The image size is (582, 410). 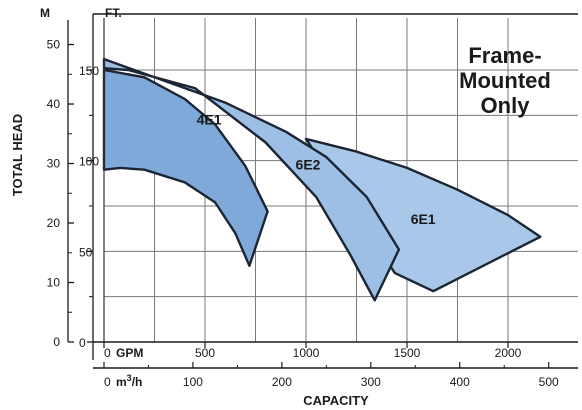 I want to click on x-tick-label-gpm: 0, so click(x=107, y=353).